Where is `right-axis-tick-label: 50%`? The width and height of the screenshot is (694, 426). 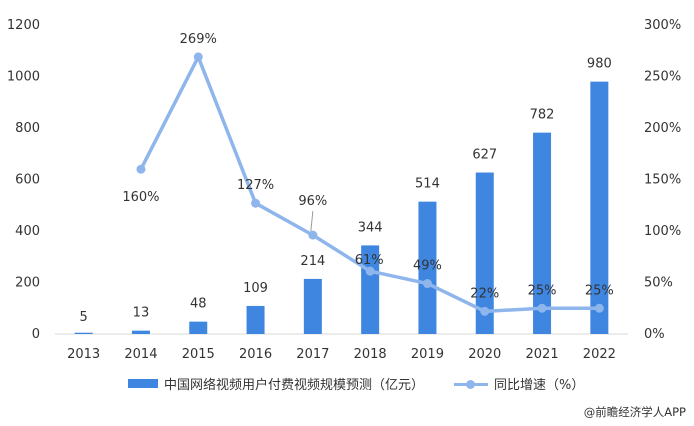
right-axis-tick-label: 50% is located at coordinates (658, 283).